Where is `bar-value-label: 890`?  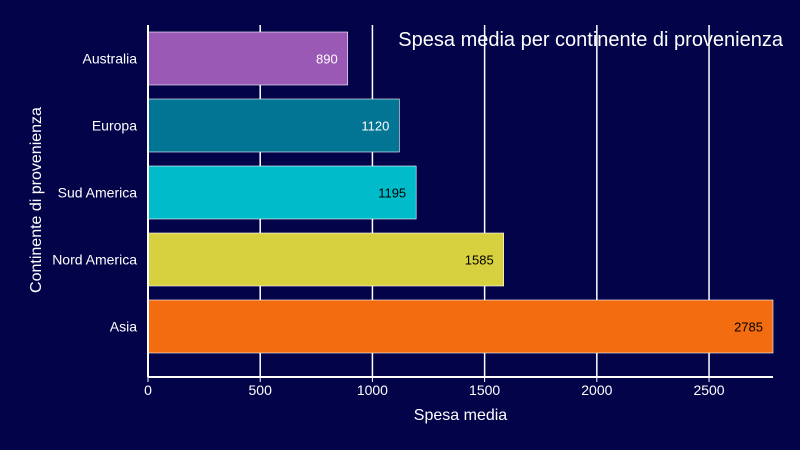
bar-value-label: 890 is located at coordinates (327, 59).